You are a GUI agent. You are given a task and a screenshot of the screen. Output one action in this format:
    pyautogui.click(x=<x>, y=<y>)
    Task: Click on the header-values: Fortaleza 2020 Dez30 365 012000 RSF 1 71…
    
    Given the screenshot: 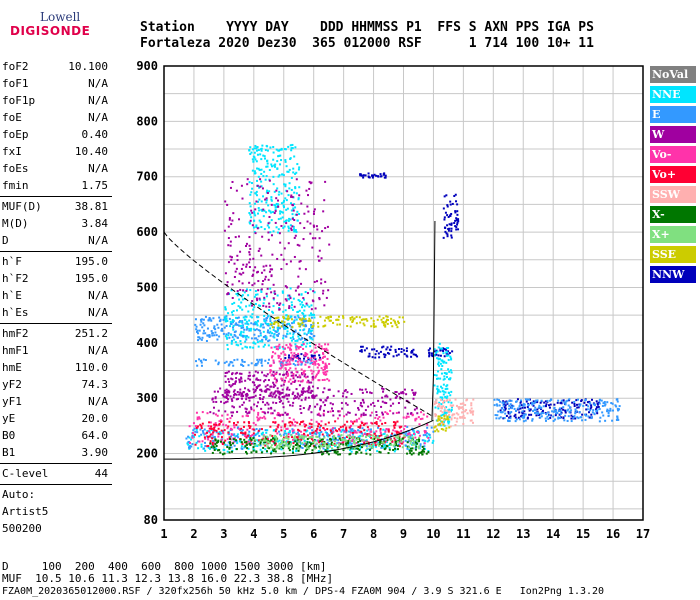 What is the action you would take?
    pyautogui.click(x=367, y=43)
    